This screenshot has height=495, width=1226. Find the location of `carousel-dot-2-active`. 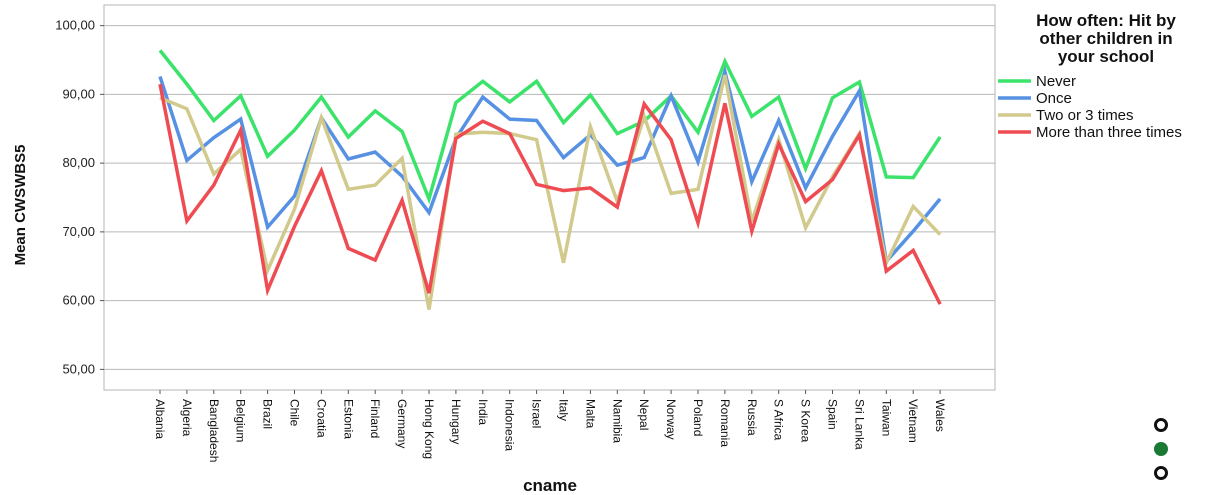

carousel-dot-2-active is located at coordinates (1161, 449).